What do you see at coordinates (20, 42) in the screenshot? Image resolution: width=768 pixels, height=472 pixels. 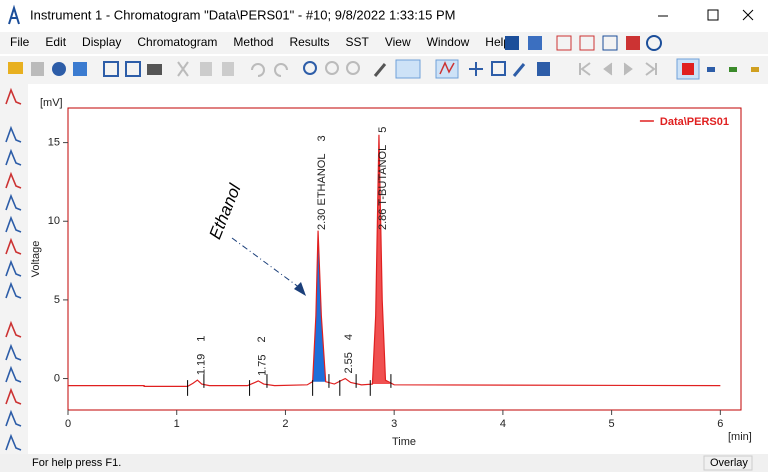 I see `menu-item: File` at bounding box center [20, 42].